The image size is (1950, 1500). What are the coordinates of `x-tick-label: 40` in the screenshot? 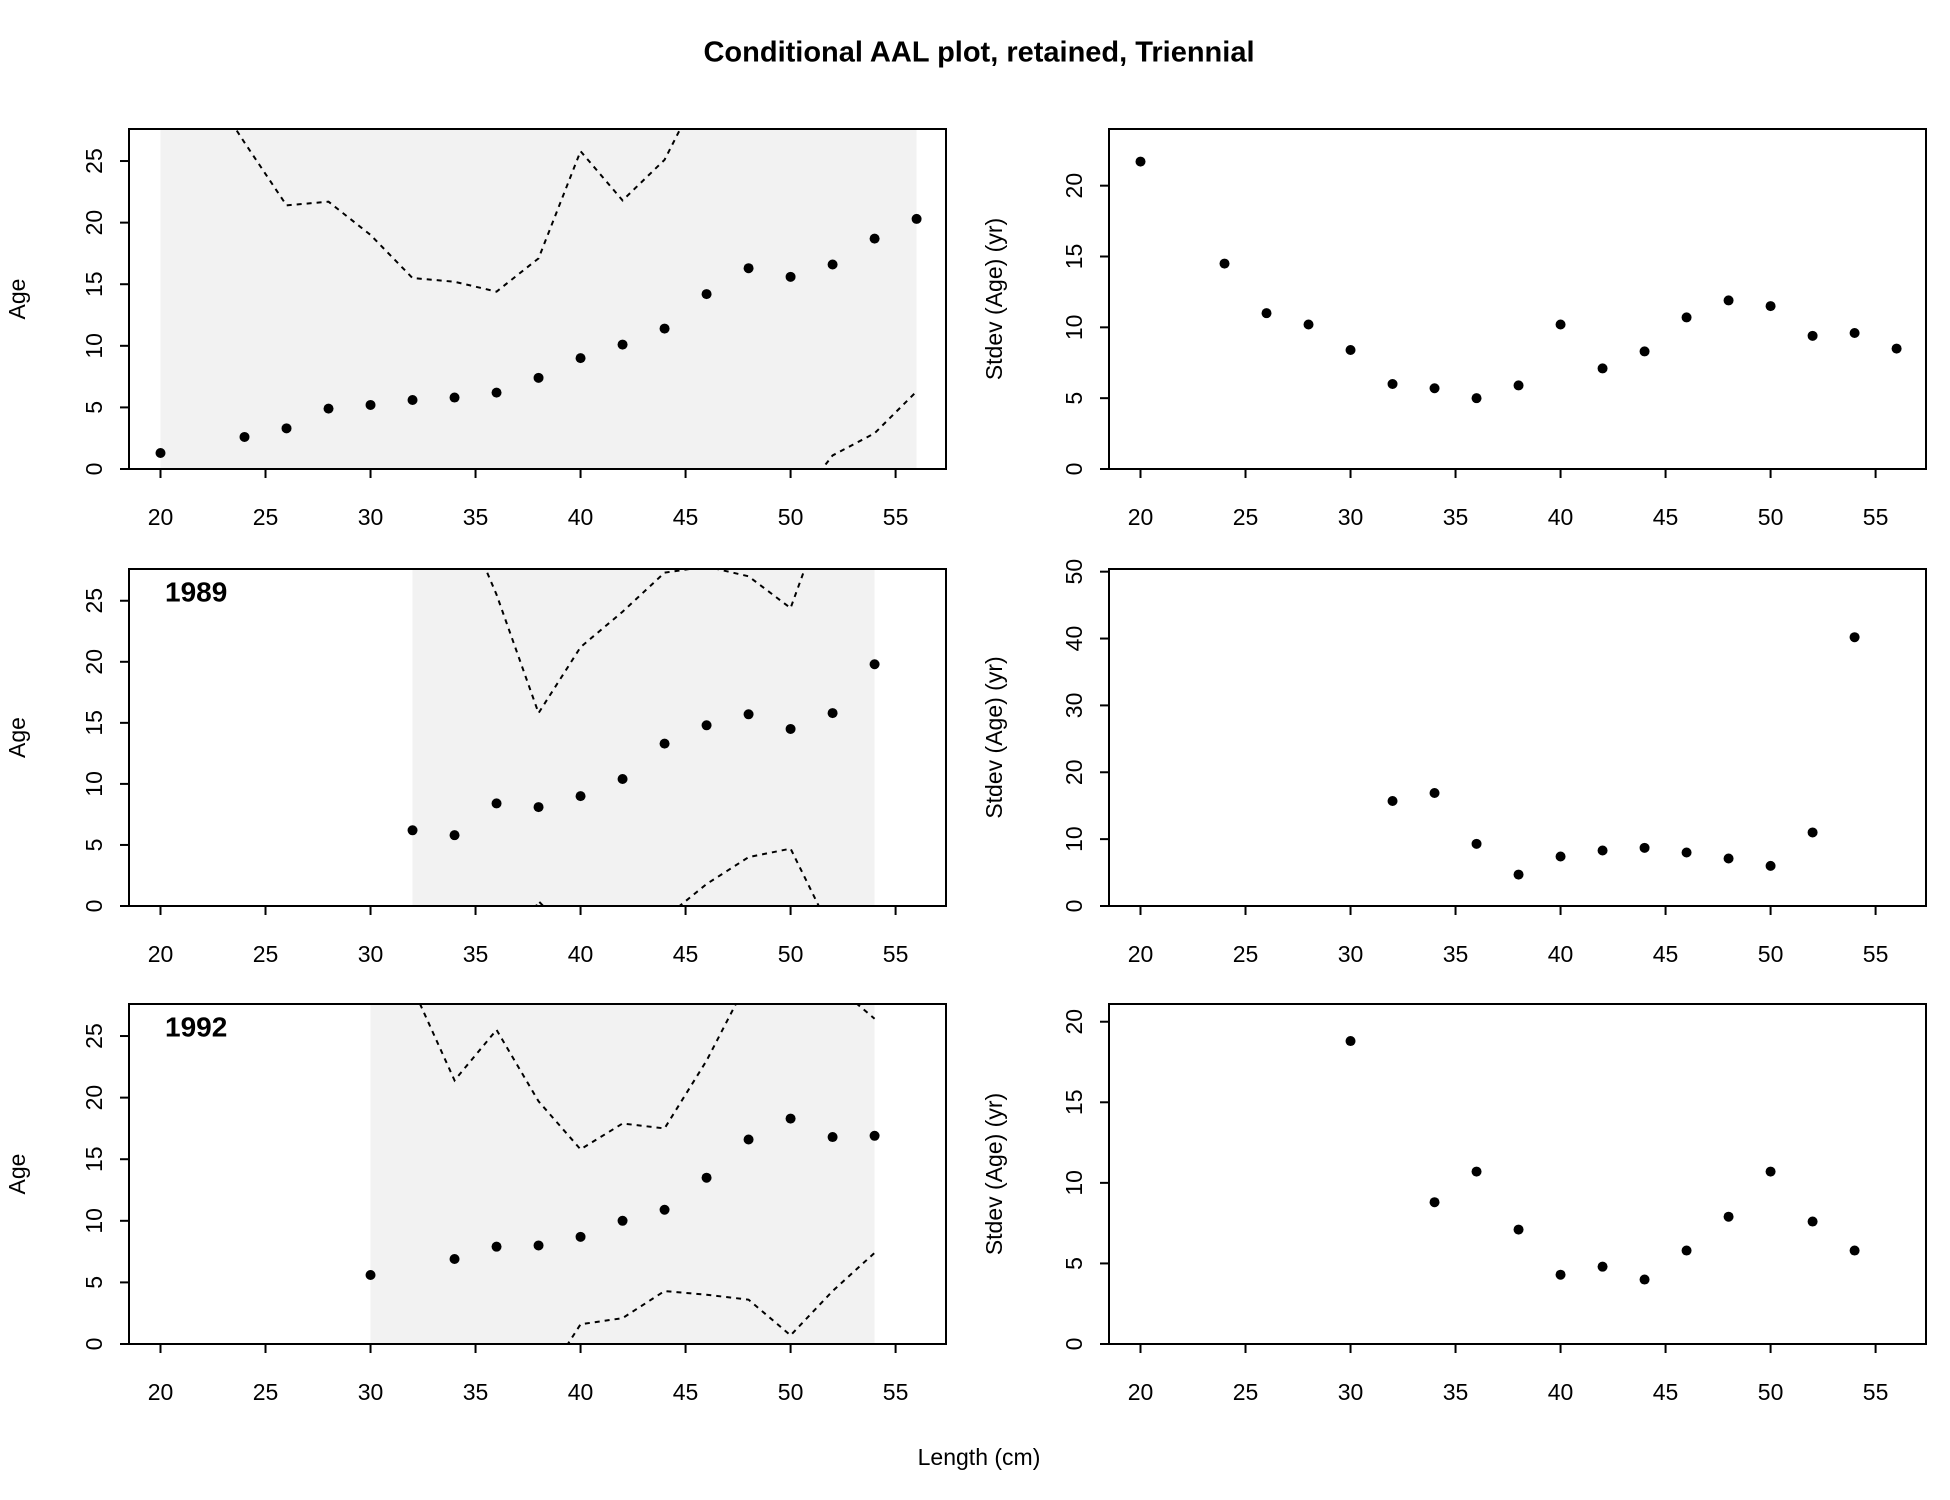 It's located at (581, 954).